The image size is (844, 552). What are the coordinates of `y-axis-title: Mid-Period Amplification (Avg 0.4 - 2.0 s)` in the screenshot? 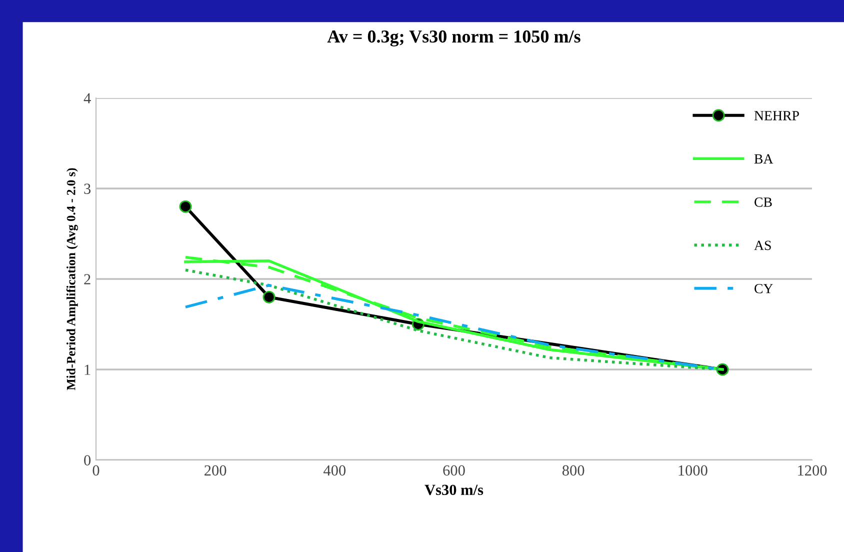 It's located at (72, 279).